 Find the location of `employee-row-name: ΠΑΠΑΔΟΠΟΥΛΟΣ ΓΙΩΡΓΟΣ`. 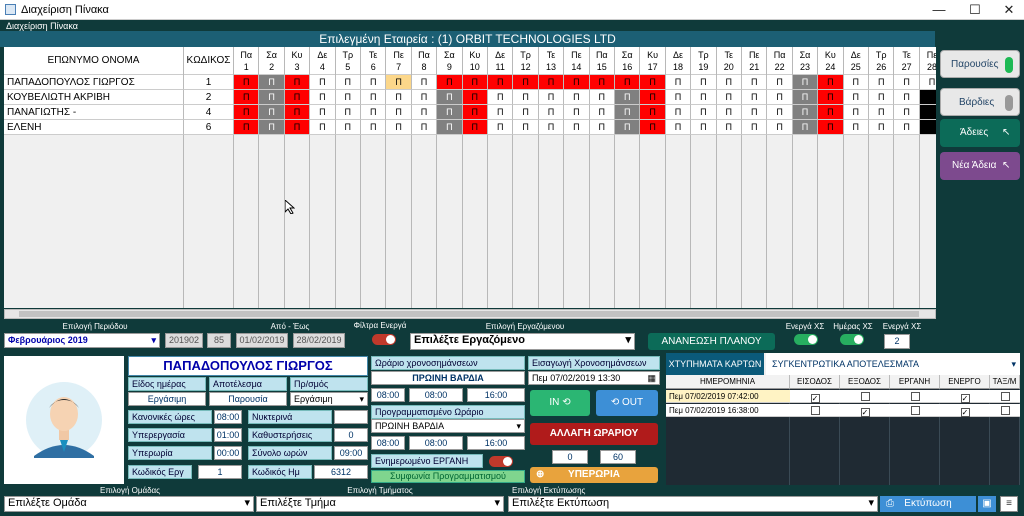

employee-row-name: ΠΑΠΑΔΟΠΟΥΛΟΣ ΓΙΩΡΓΟΣ is located at coordinates (94, 82).